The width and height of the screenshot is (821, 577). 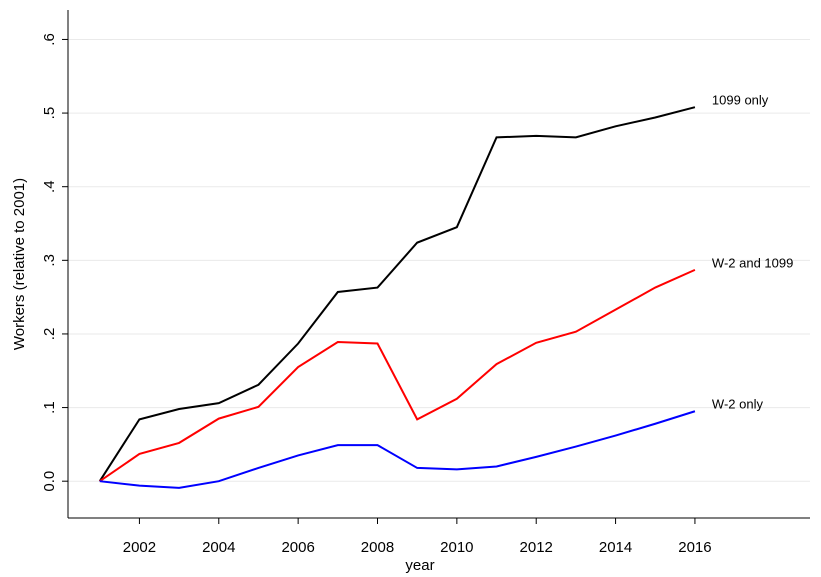 What do you see at coordinates (139, 547) in the screenshot?
I see `x-tick-label: 2002` at bounding box center [139, 547].